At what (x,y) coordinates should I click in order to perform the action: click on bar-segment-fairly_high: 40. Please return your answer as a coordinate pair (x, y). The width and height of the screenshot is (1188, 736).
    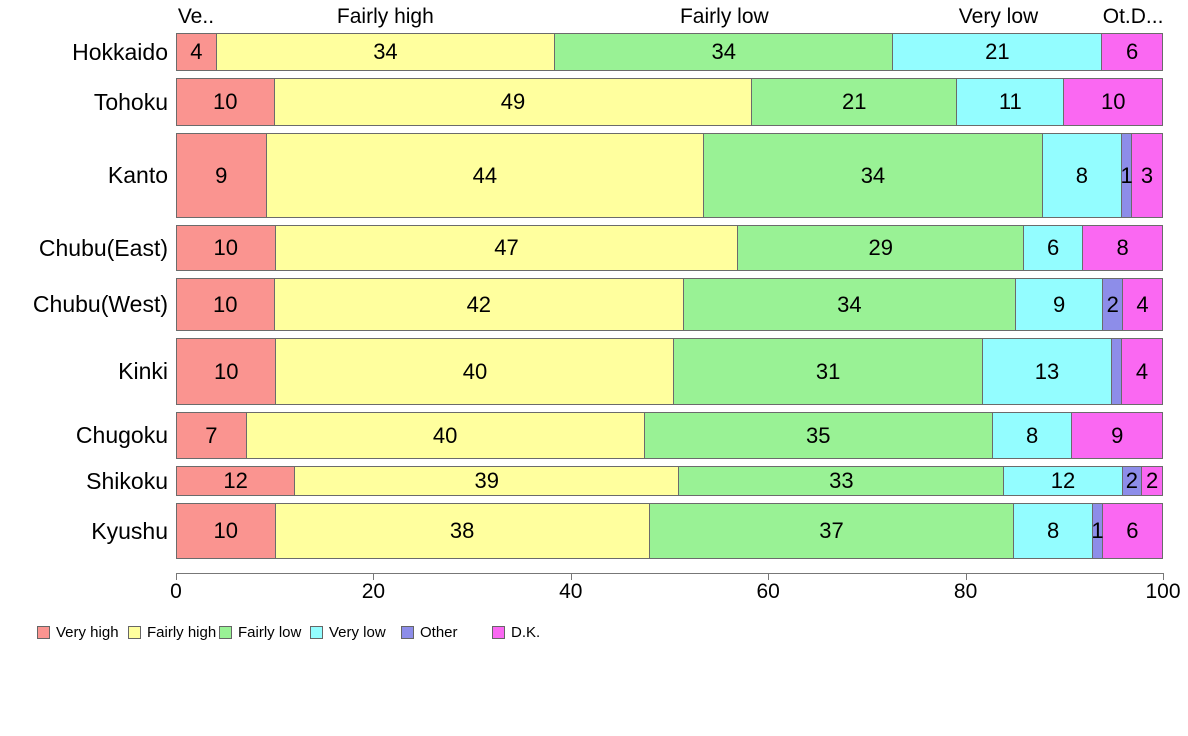
    Looking at the image, I should click on (475, 371).